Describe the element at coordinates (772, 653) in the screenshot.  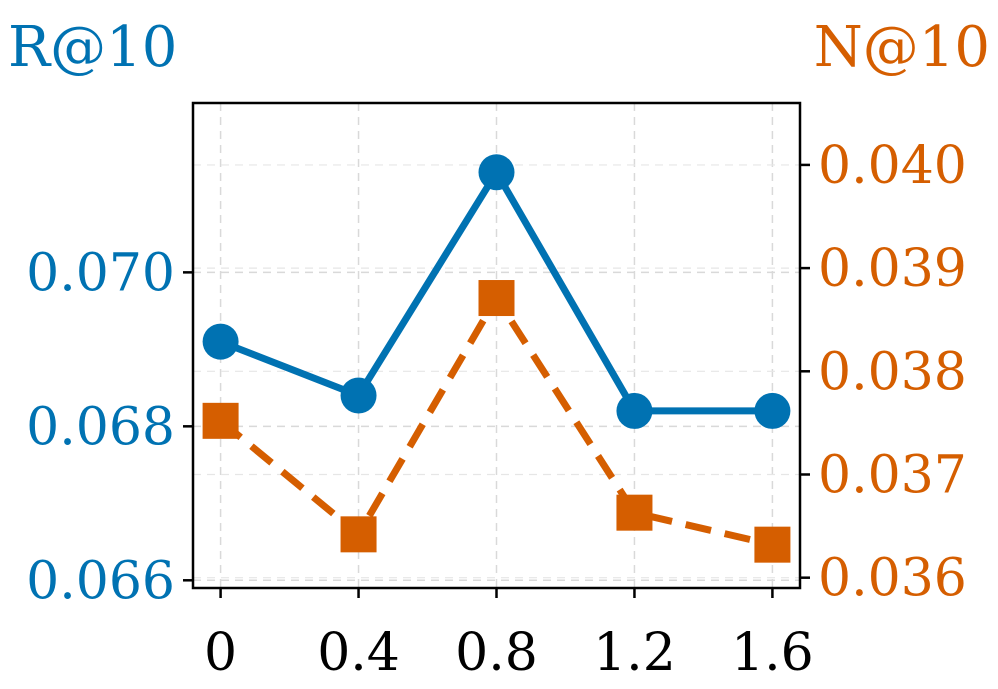
I see `x-tick-label: 1.6` at that location.